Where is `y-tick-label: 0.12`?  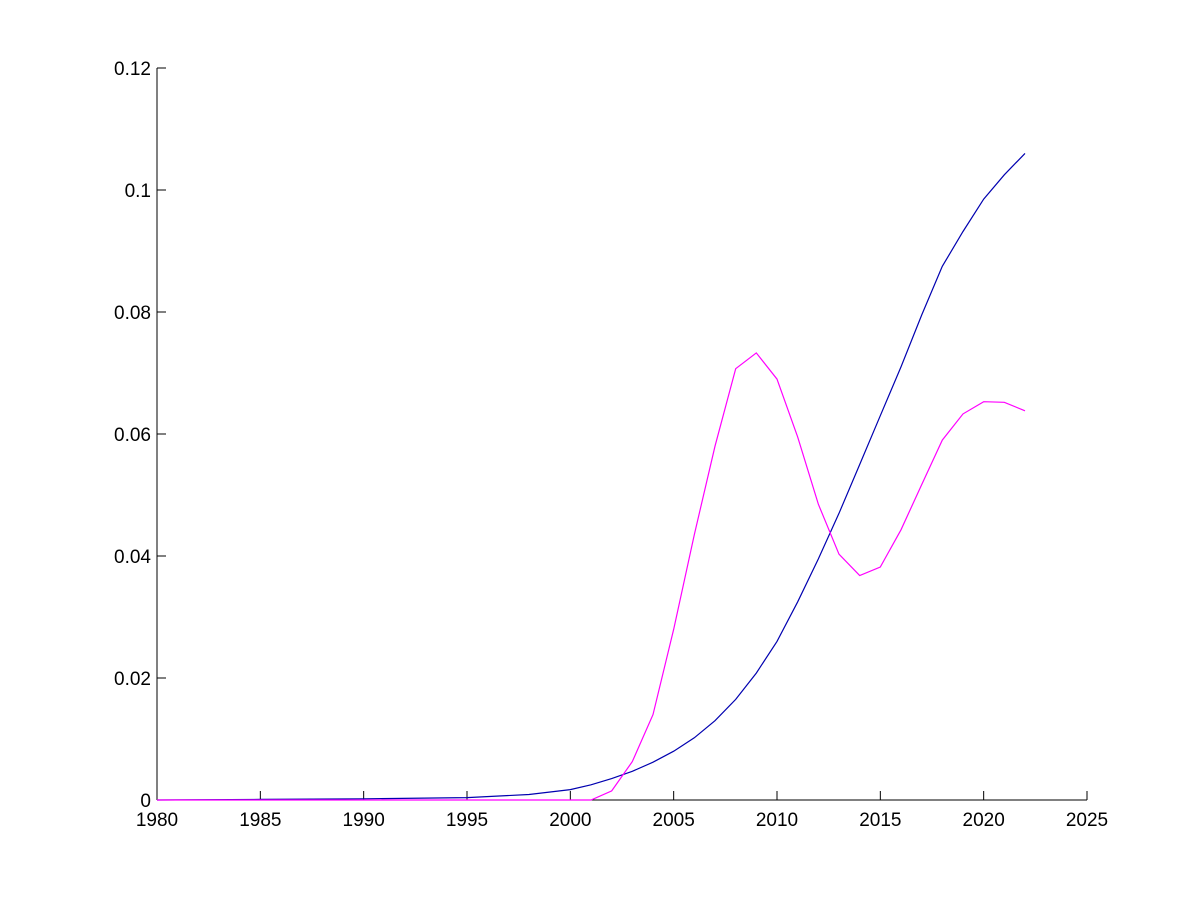
y-tick-label: 0.12 is located at coordinates (132, 69).